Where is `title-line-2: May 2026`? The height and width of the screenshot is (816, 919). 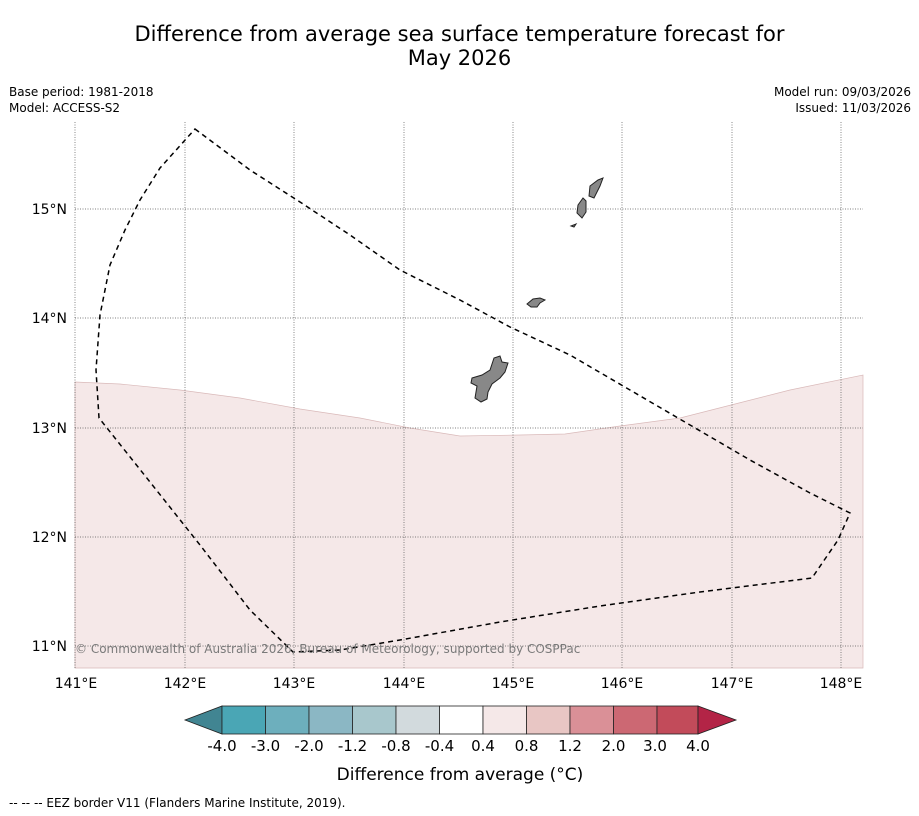
title-line-2: May 2026 is located at coordinates (459, 58).